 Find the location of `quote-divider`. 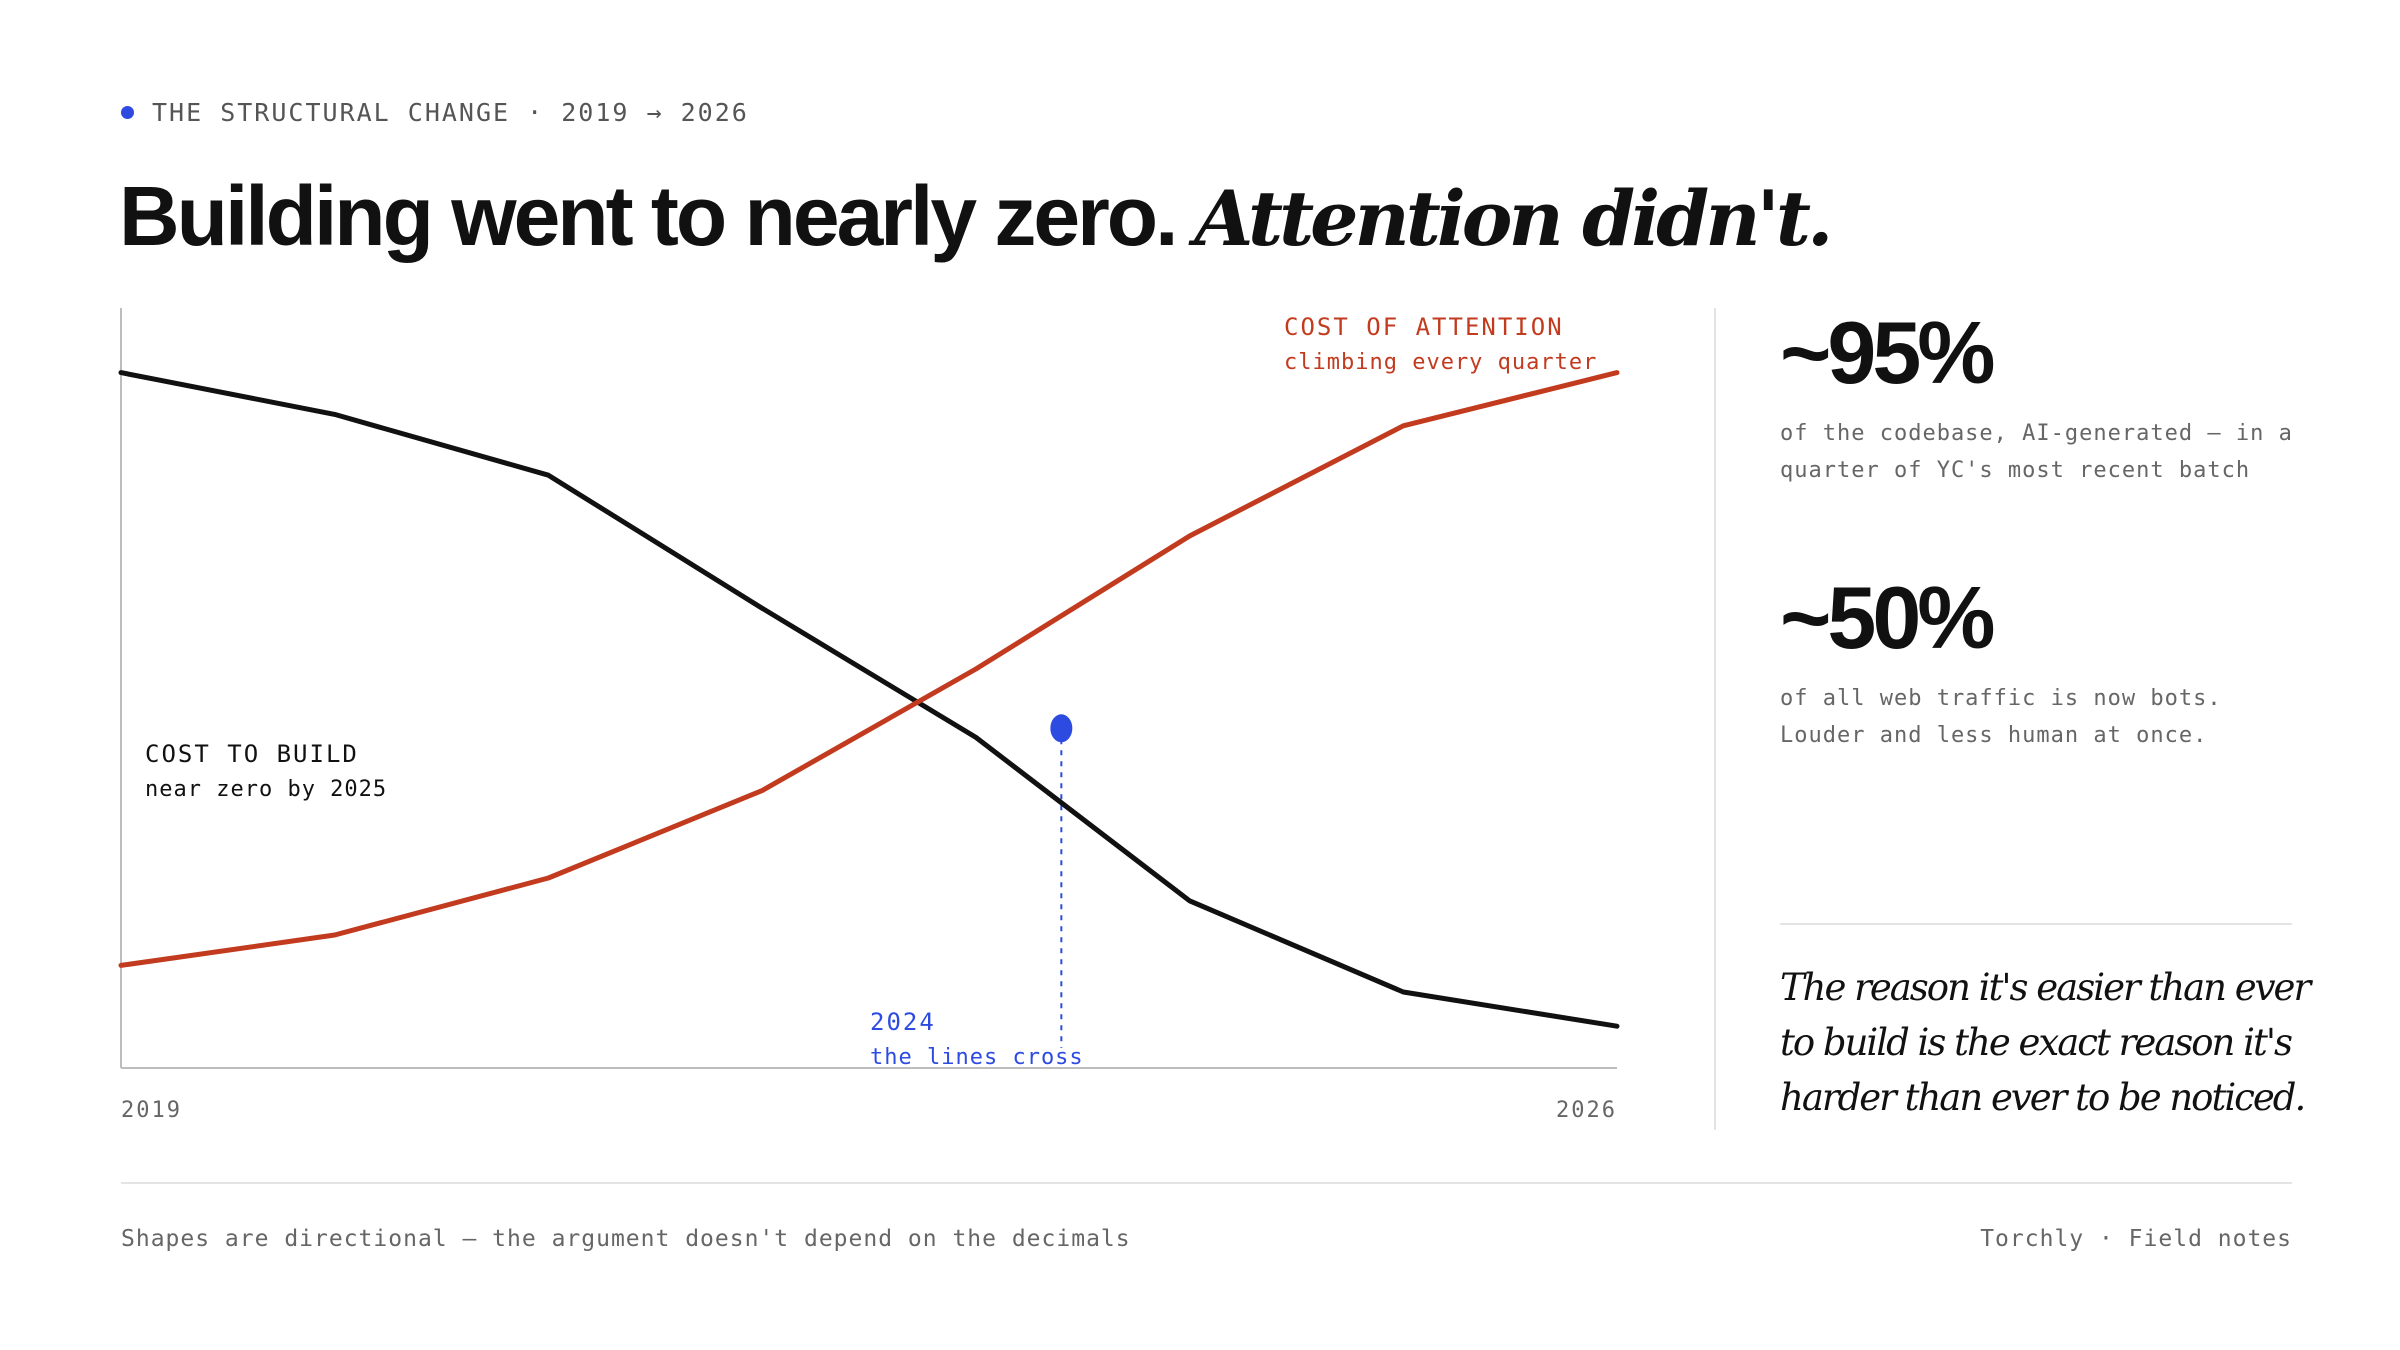

quote-divider is located at coordinates (2036, 924).